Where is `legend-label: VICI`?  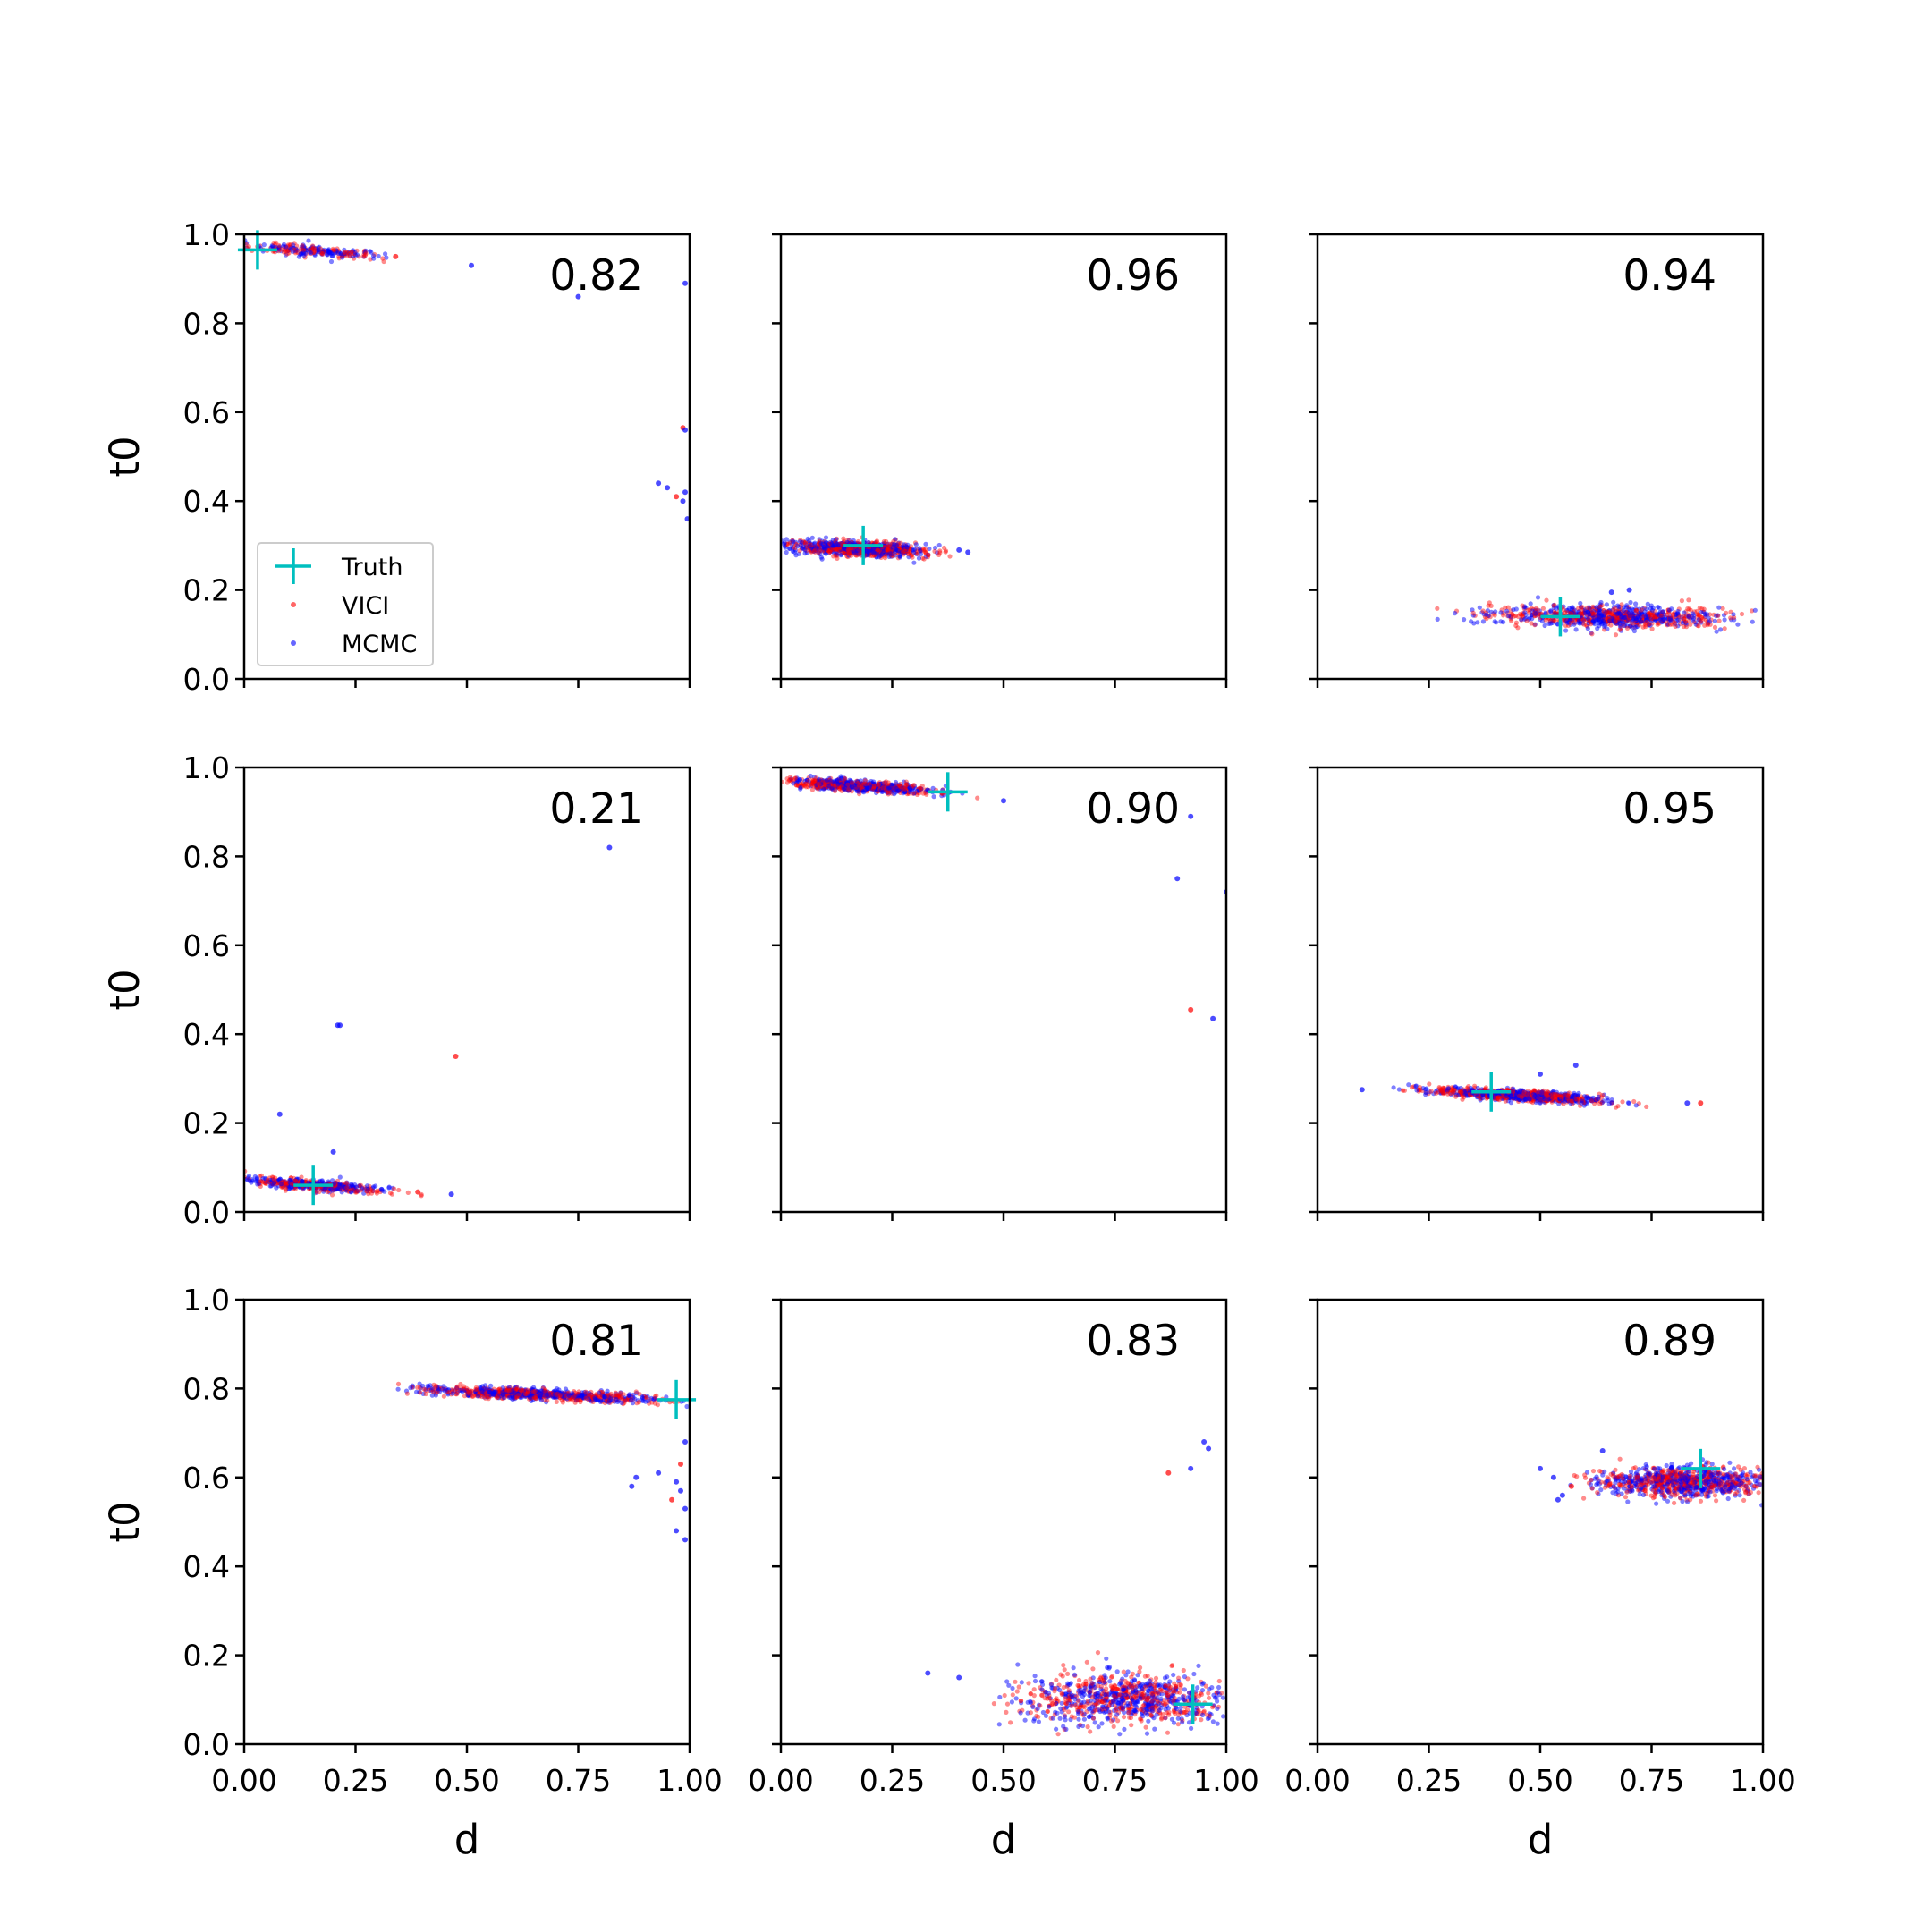 legend-label: VICI is located at coordinates (365, 606).